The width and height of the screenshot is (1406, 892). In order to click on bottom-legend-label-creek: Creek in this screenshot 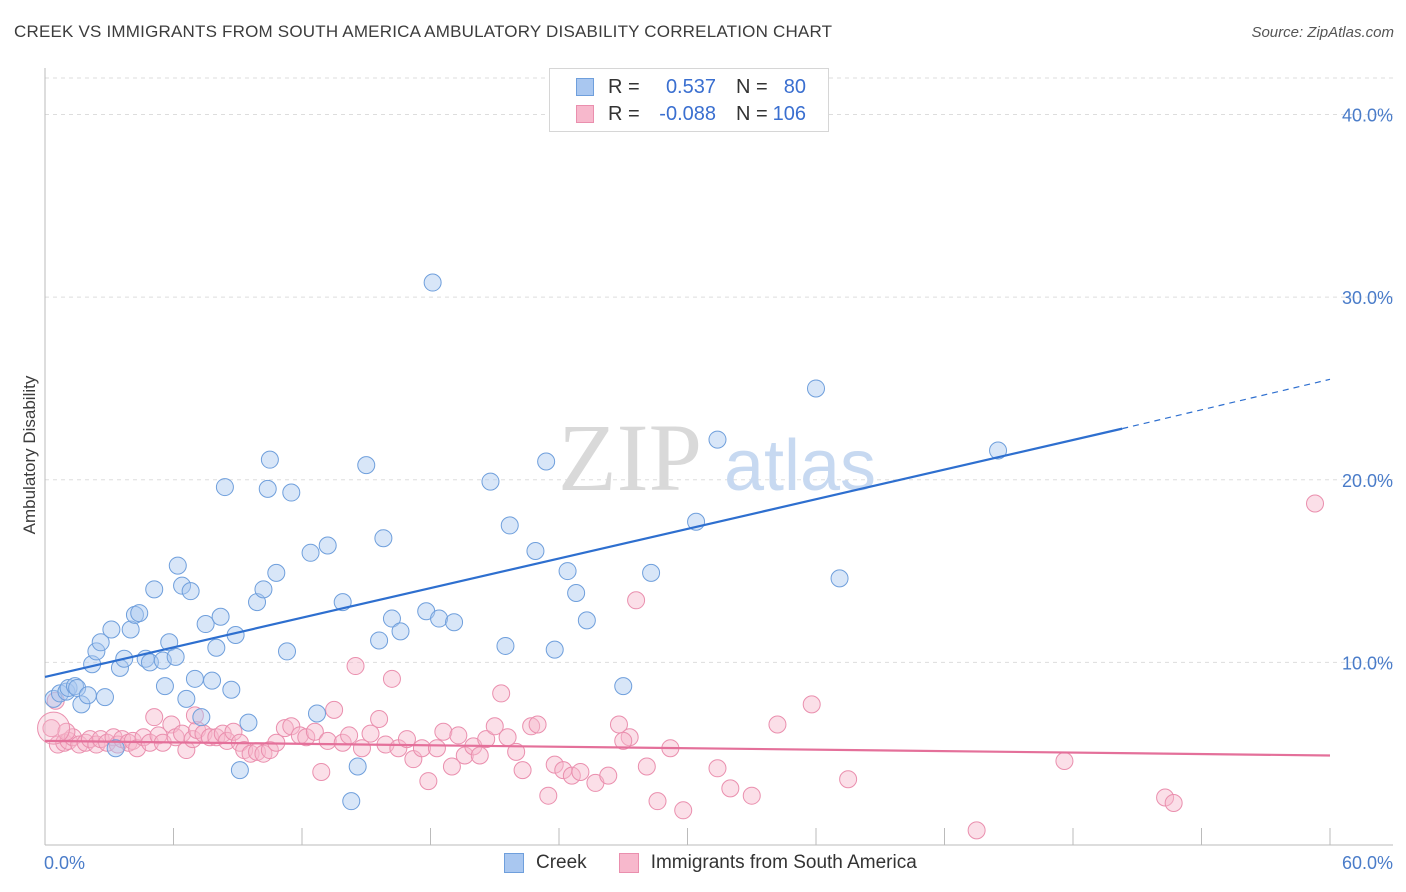, I will do `click(561, 862)`.